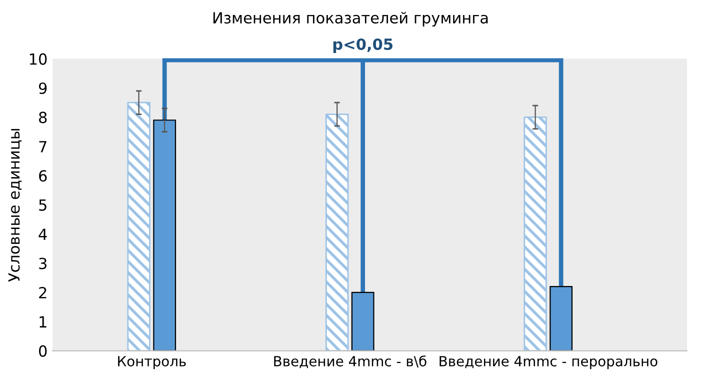 This screenshot has height=392, width=701. Describe the element at coordinates (42, 146) in the screenshot. I see `y-tick-label: 7` at that location.